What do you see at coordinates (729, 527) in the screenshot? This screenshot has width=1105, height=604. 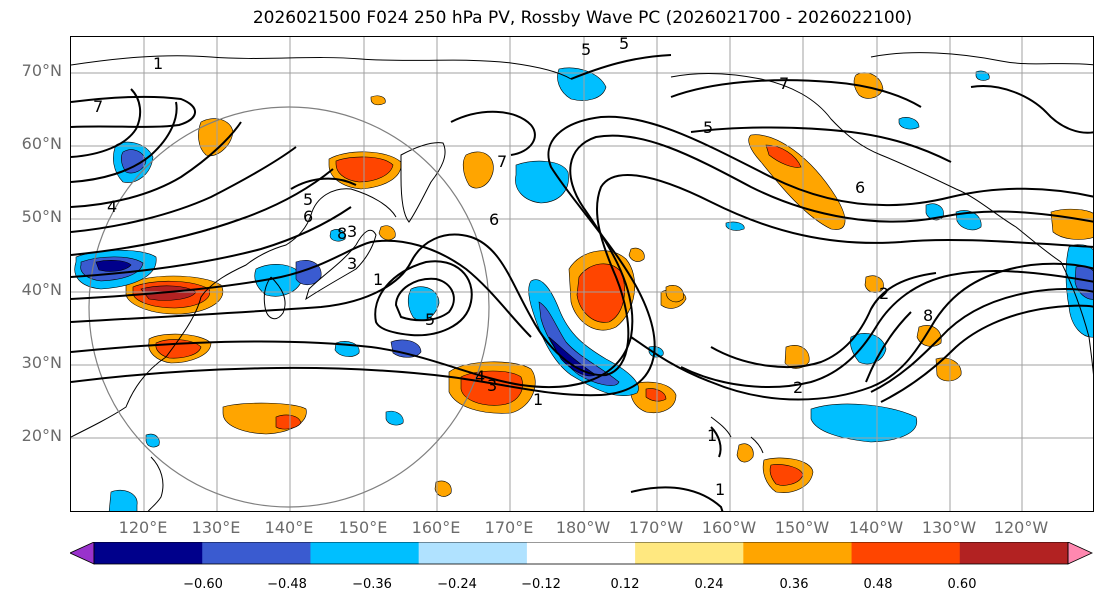 I see `lon-label-160w: 160°W` at bounding box center [729, 527].